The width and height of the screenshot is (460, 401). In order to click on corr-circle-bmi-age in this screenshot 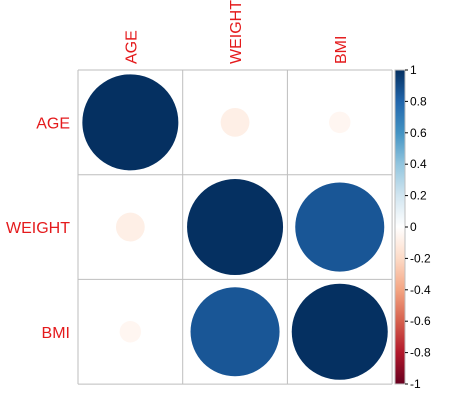, I will do `click(130, 332)`.